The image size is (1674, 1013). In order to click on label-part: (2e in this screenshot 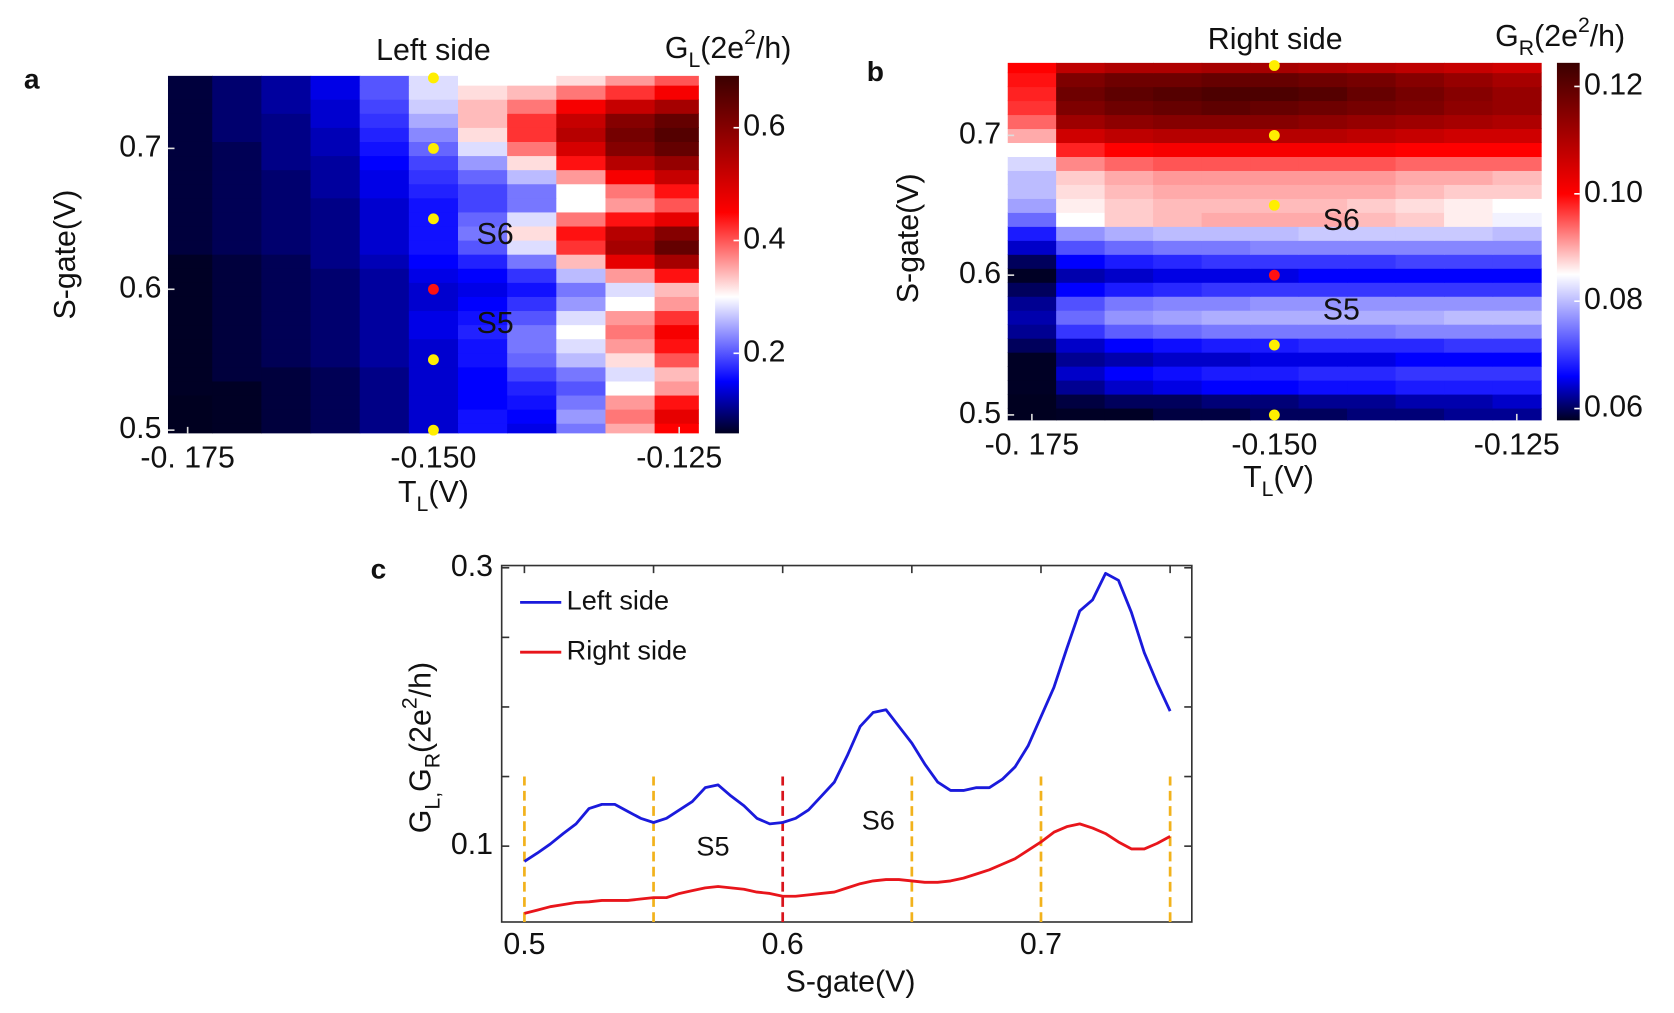, I will do `click(1556, 36)`.